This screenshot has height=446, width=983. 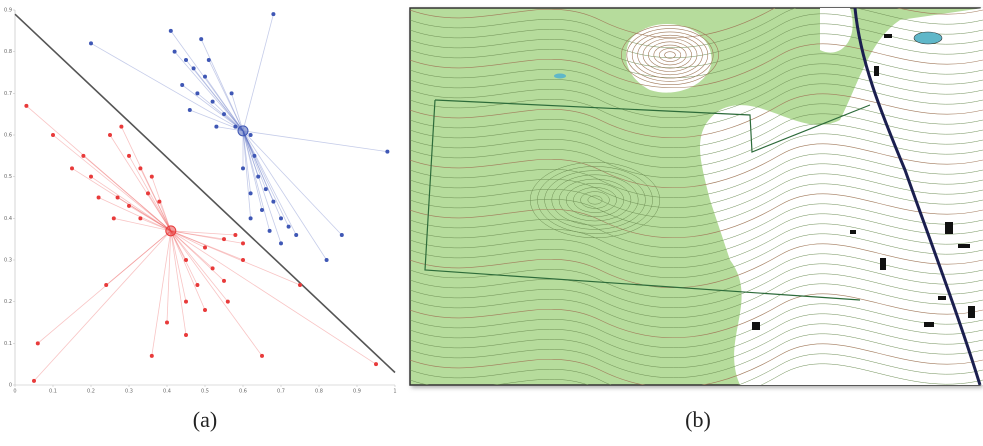 I want to click on y-tick-label: 0.6, so click(x=8, y=136).